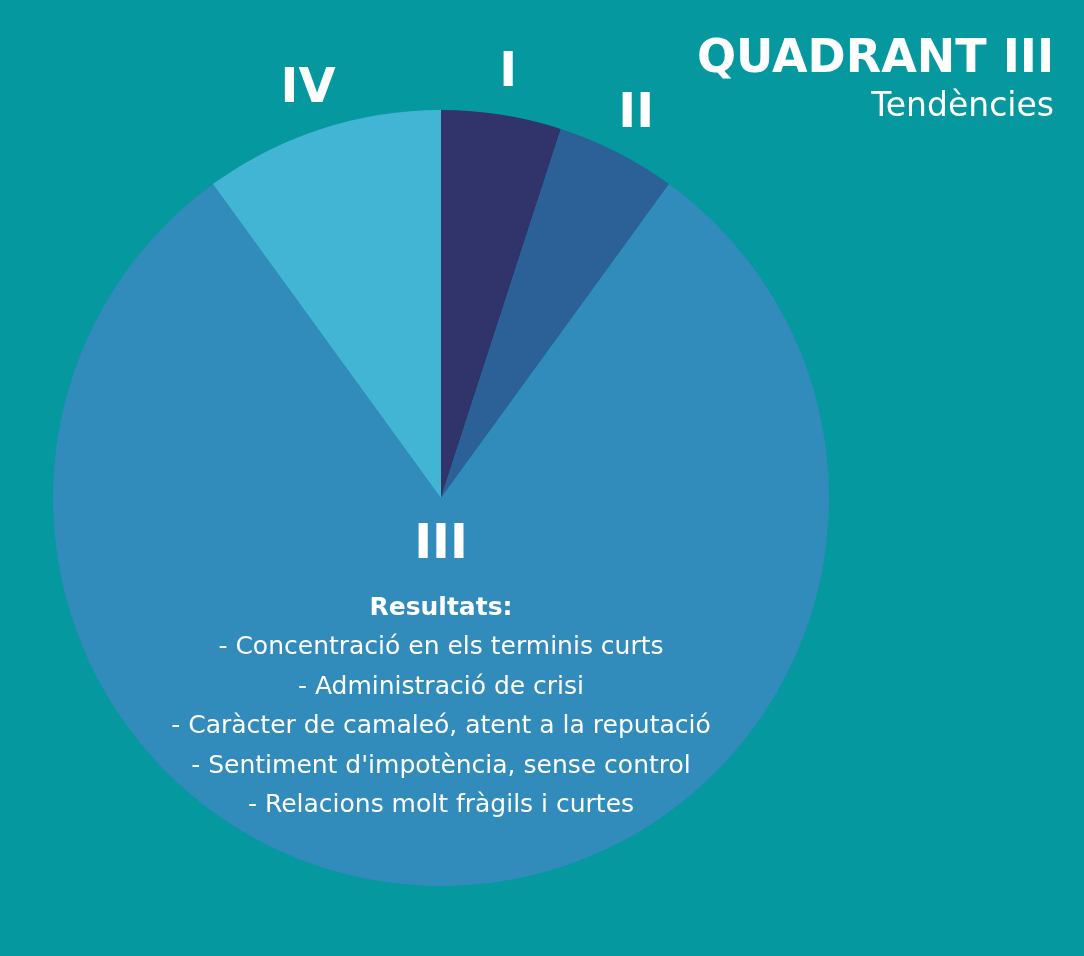  What do you see at coordinates (308, 84) in the screenshot?
I see `slice-label: IV` at bounding box center [308, 84].